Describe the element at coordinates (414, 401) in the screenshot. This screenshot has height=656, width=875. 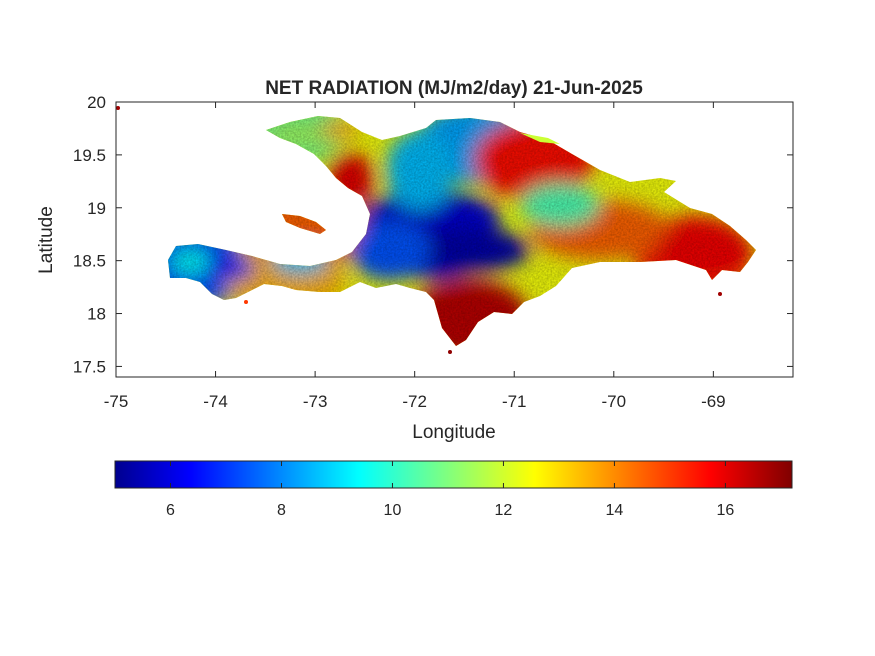
I see `x-tick-label: -72` at that location.